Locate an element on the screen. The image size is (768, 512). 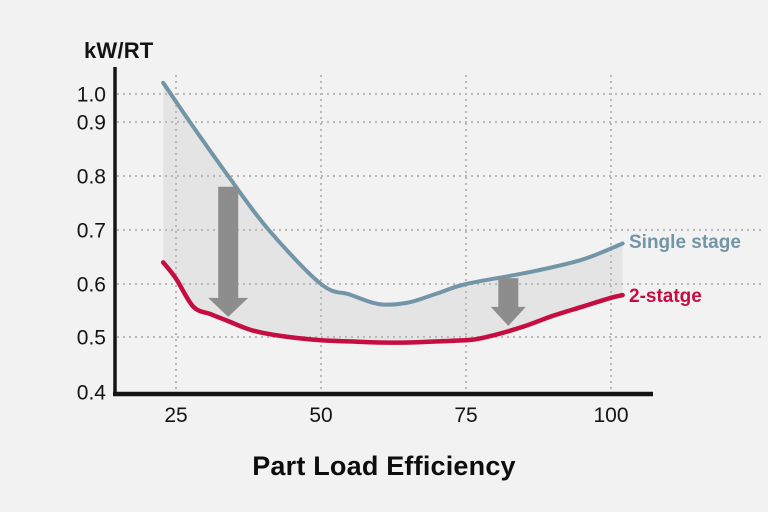
y-axis-unit-label: kW/RT is located at coordinates (119, 50).